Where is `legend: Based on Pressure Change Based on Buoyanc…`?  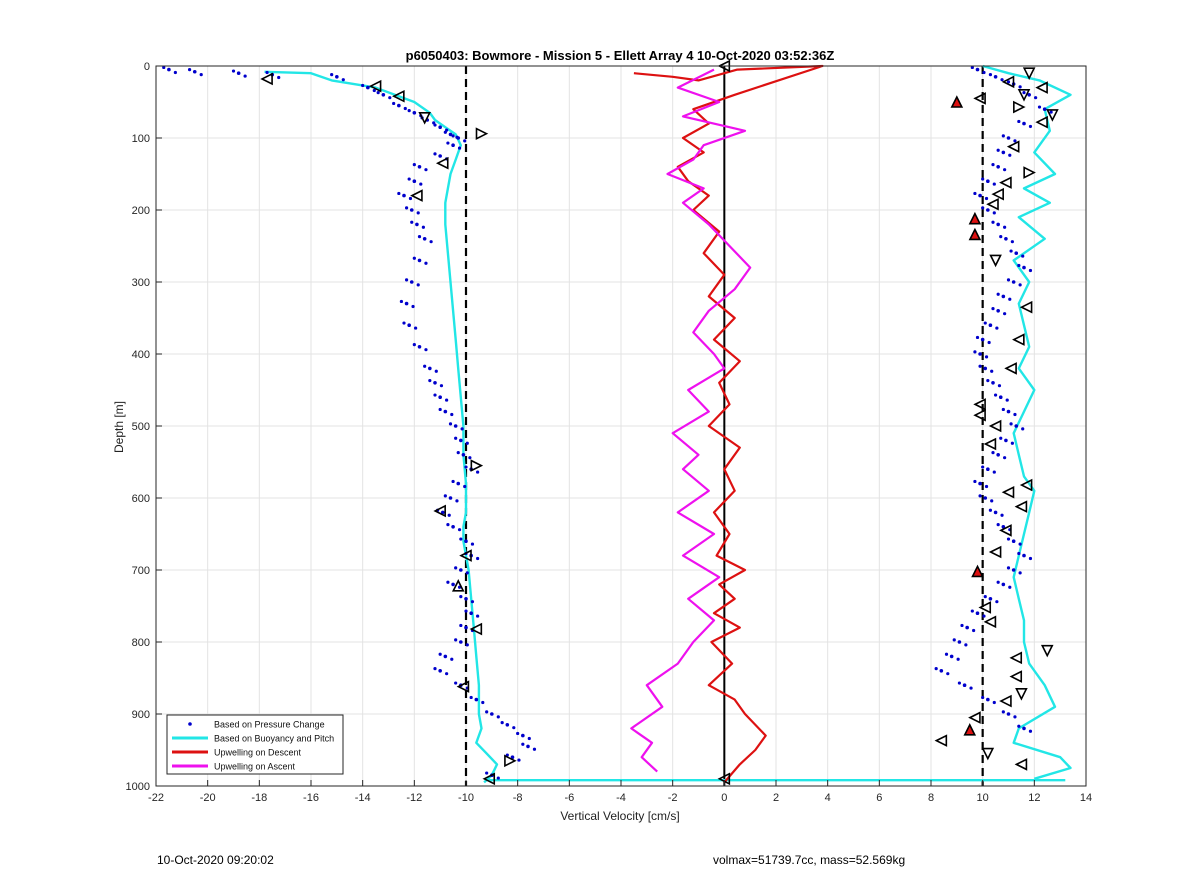 legend: Based on Pressure Change Based on Buoyanc… is located at coordinates (255, 744).